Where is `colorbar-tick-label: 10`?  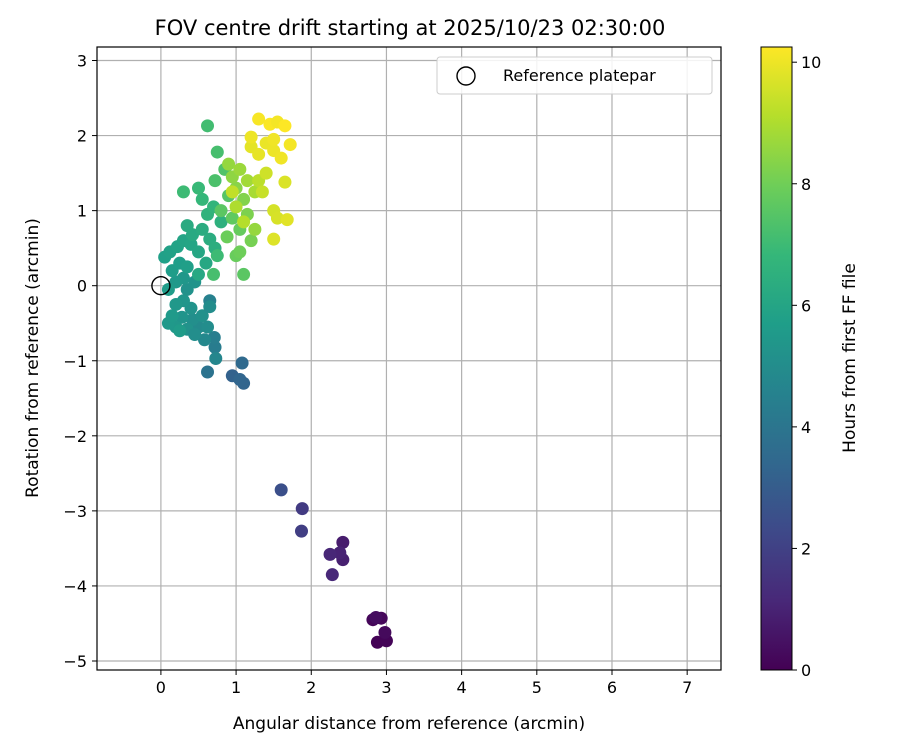 colorbar-tick-label: 10 is located at coordinates (811, 62).